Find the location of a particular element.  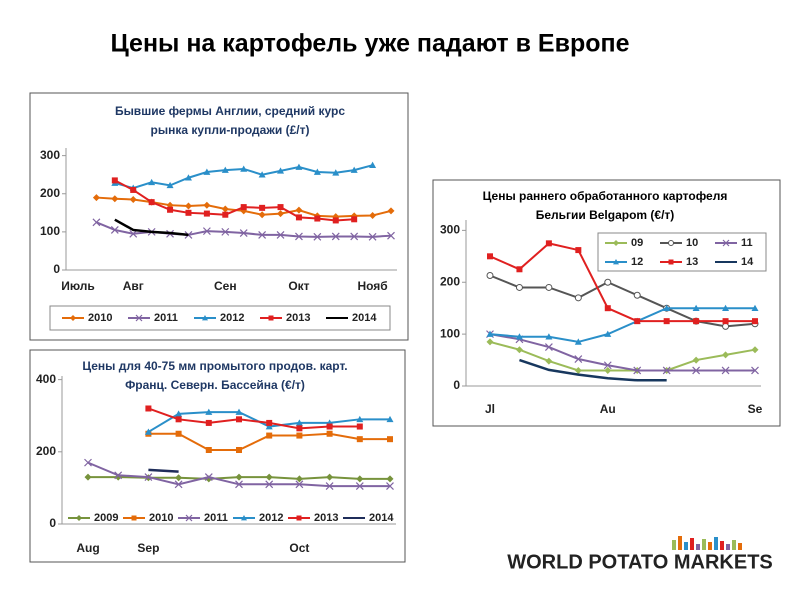

legend-label: 2014 is located at coordinates (381, 518).